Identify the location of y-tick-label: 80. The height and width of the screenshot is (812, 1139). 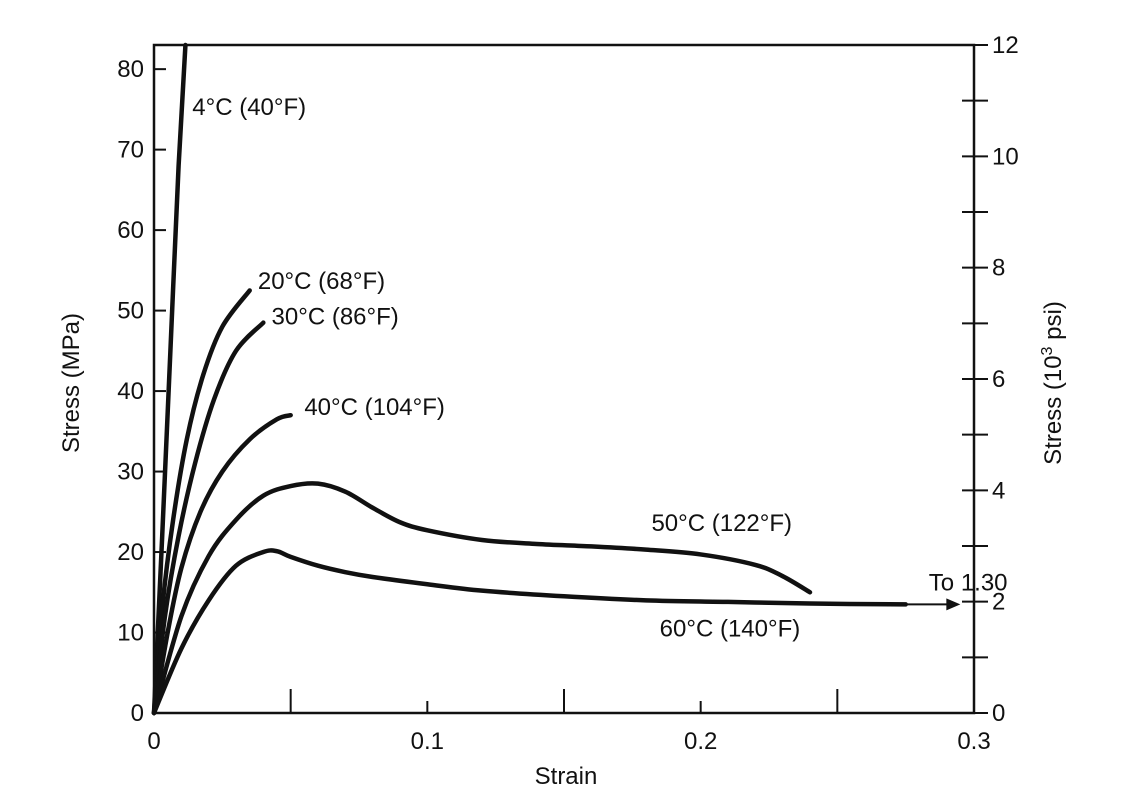
(130, 69).